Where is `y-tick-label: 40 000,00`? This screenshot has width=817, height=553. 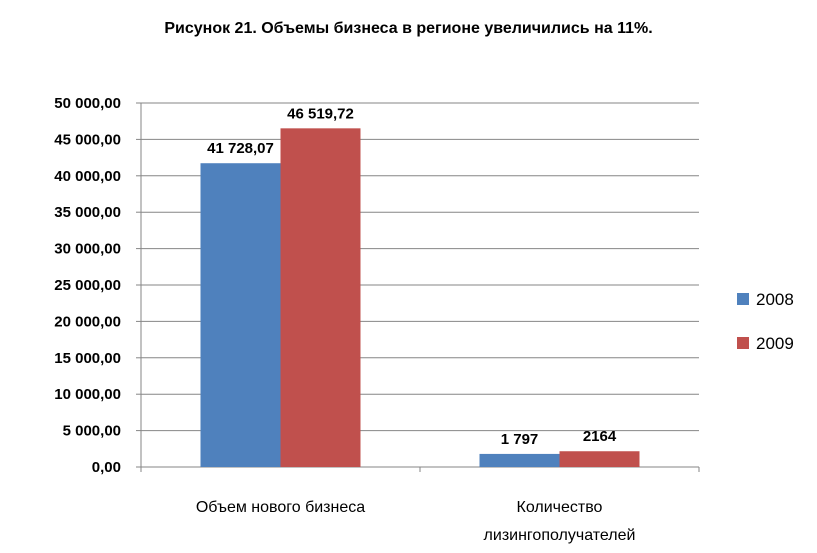 y-tick-label: 40 000,00 is located at coordinates (87, 176).